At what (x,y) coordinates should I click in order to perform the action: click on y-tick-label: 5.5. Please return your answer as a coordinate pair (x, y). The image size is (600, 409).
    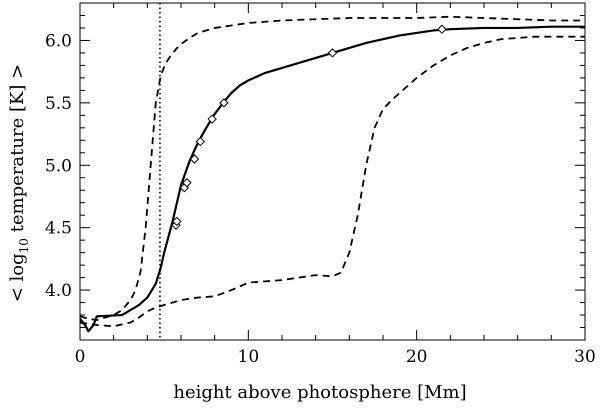
    Looking at the image, I should click on (58, 104).